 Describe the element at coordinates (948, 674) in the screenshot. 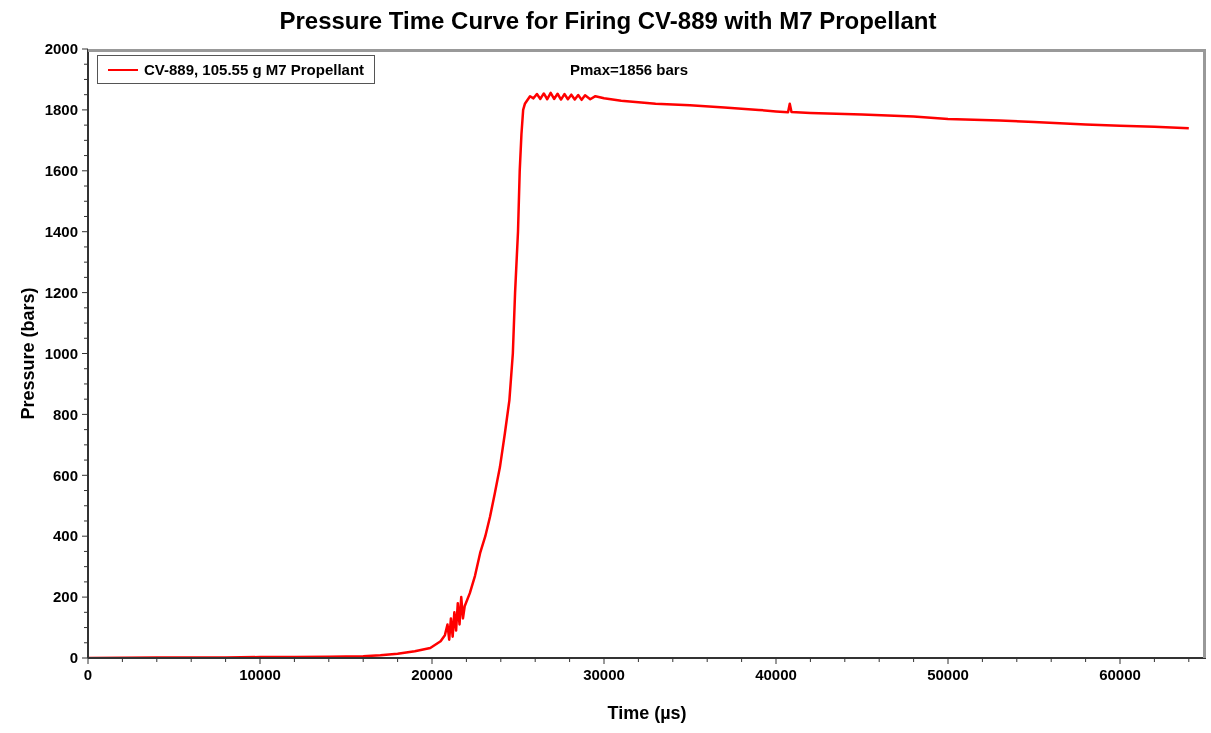

I see `x-tick-label: 50000` at that location.